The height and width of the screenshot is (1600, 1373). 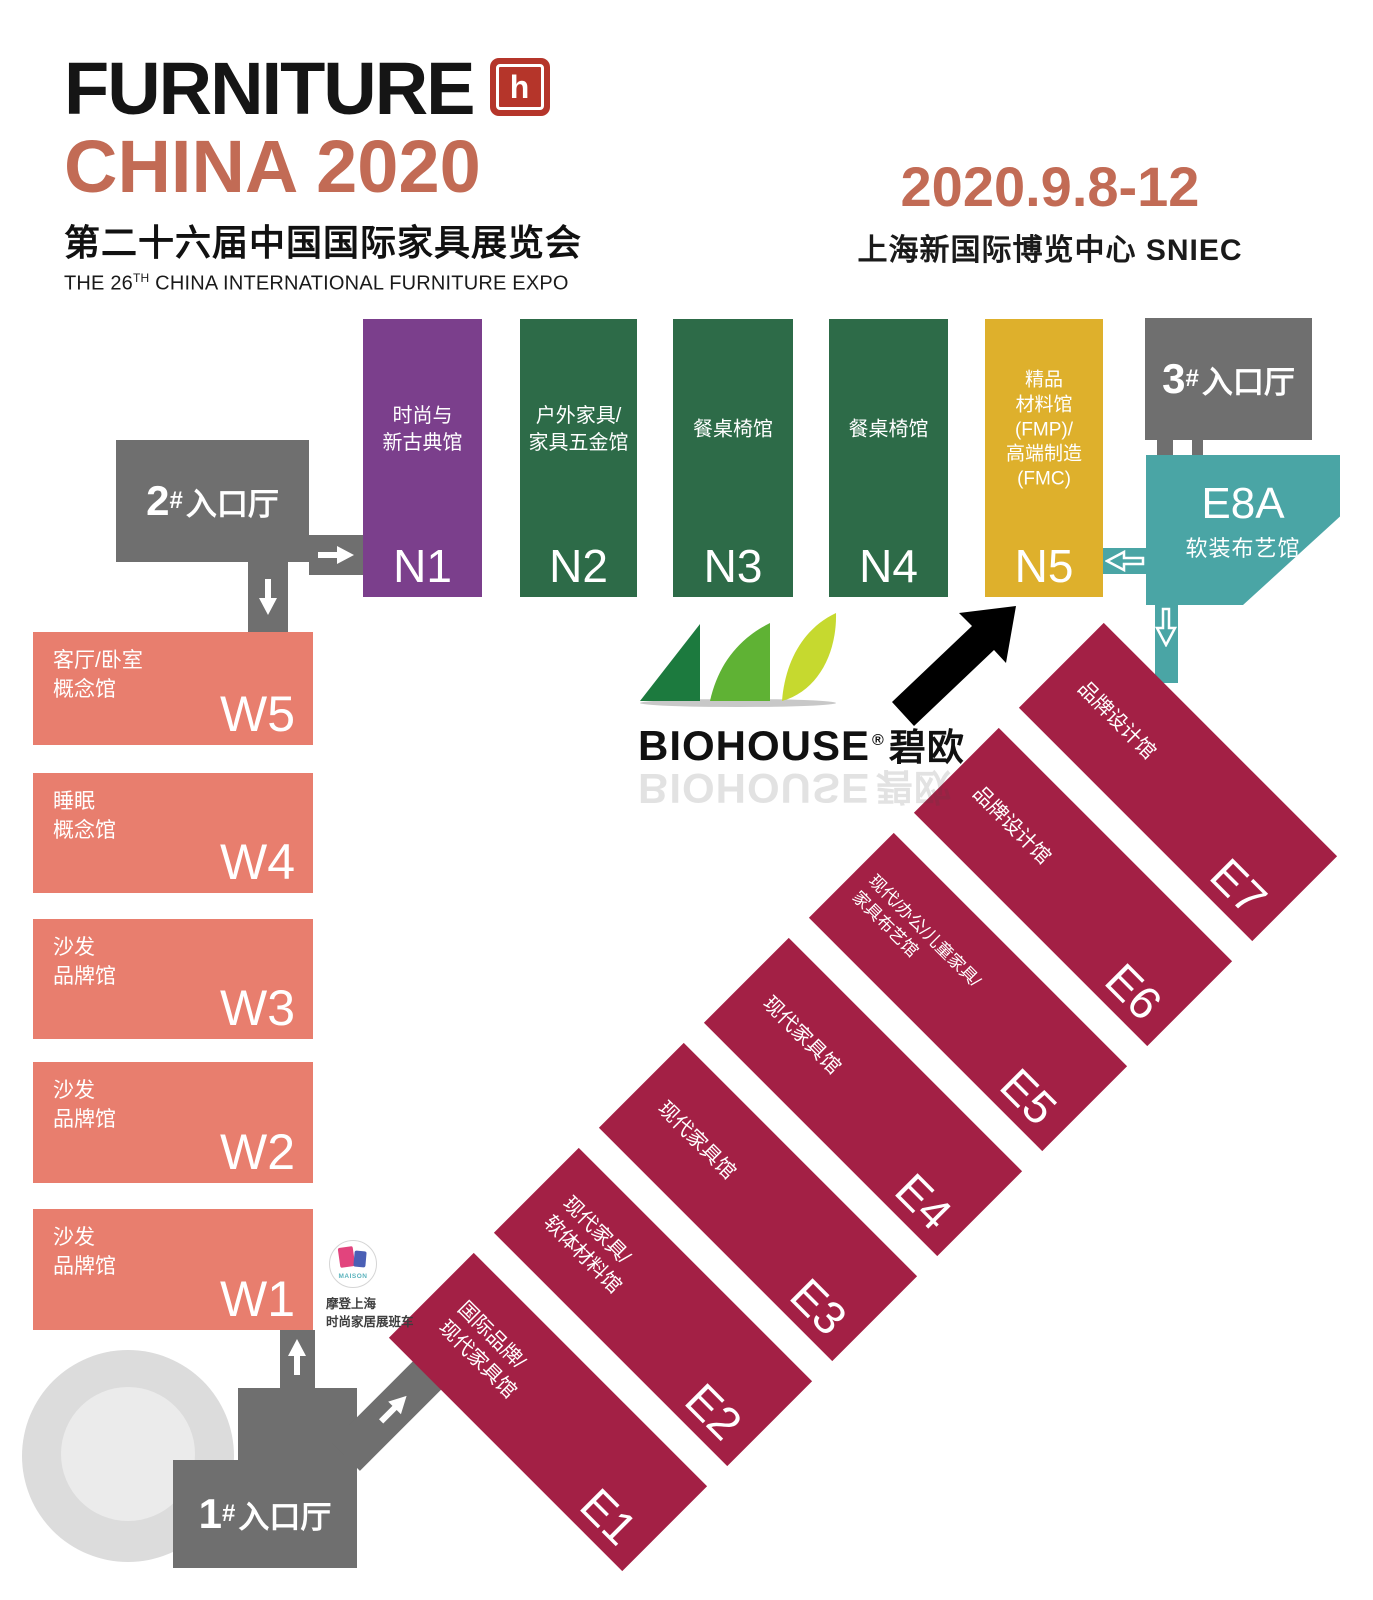 I want to click on hall-label: 精品 材料馆 (FMP)/ 高端制造 (FMC), so click(x=1043, y=429).